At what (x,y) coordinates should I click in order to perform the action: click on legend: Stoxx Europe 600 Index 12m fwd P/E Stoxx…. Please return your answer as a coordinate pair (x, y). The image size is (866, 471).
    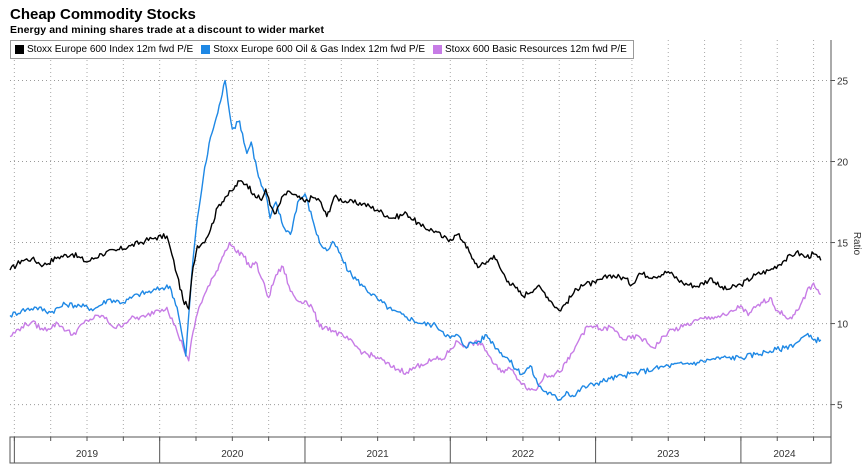
    Looking at the image, I should click on (322, 49).